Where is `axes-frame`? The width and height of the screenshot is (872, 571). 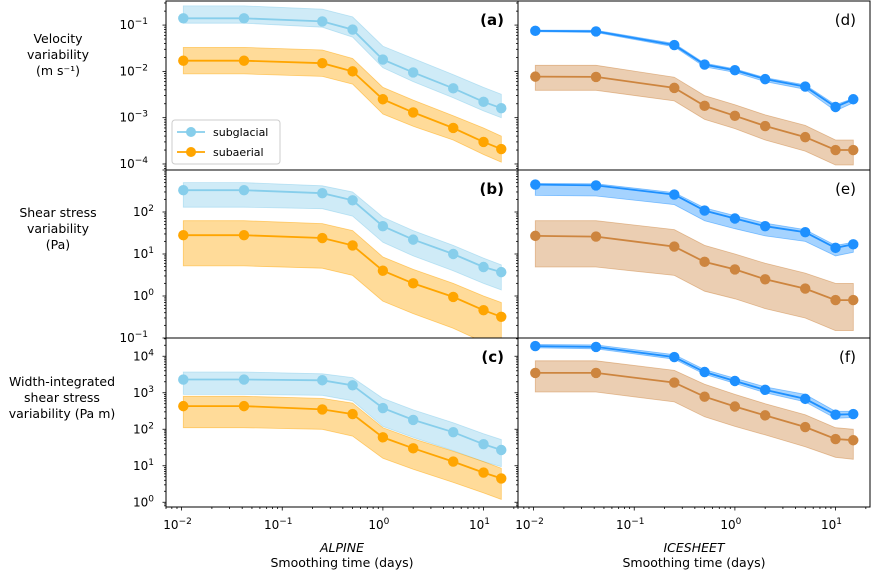 axes-frame is located at coordinates (694, 422).